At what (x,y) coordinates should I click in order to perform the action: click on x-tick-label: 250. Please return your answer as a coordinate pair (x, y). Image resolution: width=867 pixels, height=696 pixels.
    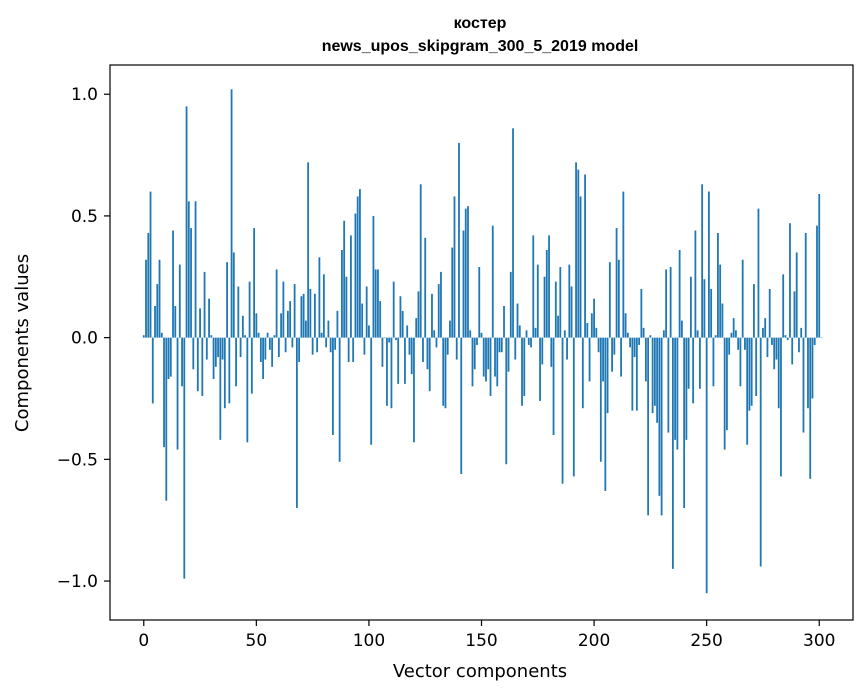
    Looking at the image, I should click on (706, 641).